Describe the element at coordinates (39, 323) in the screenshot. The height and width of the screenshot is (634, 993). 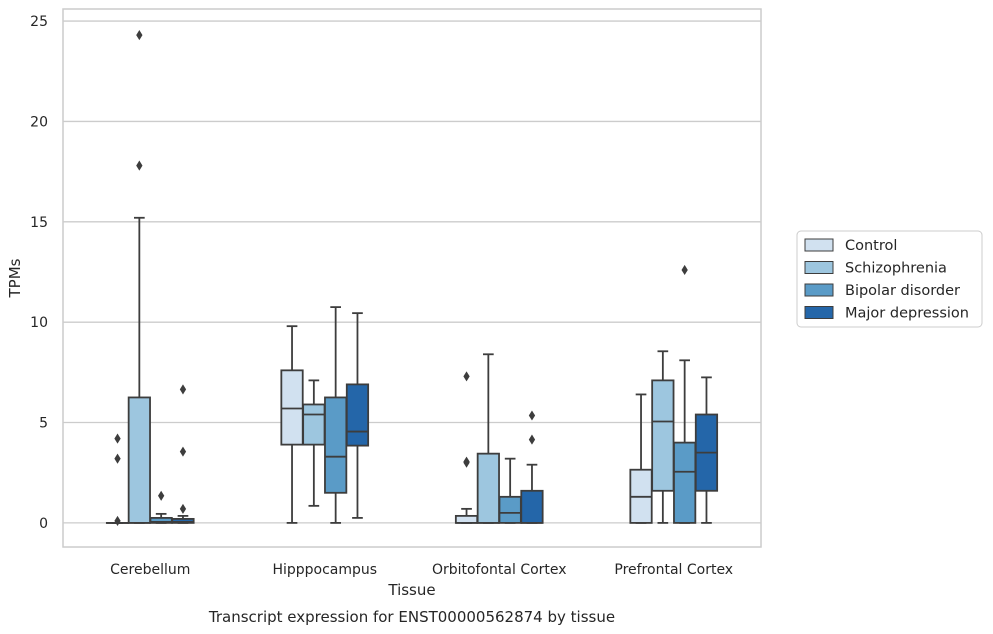
I see `y-tick-label: 10` at that location.